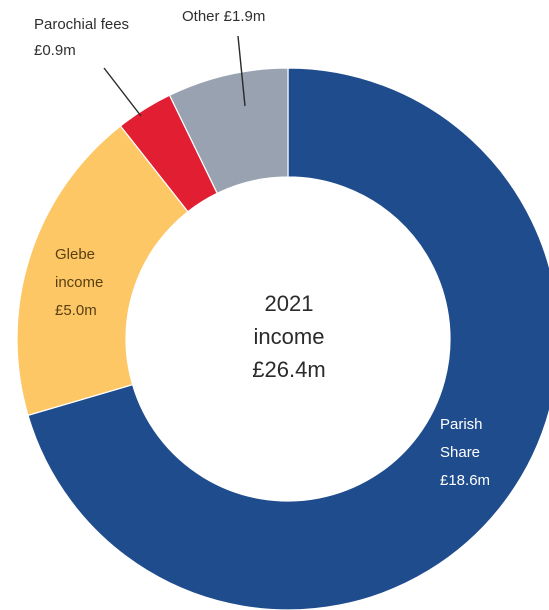 This screenshot has height=610, width=549. Describe the element at coordinates (82, 24) in the screenshot. I see `parochial-fees-label-line-1: Parochial fees` at that location.